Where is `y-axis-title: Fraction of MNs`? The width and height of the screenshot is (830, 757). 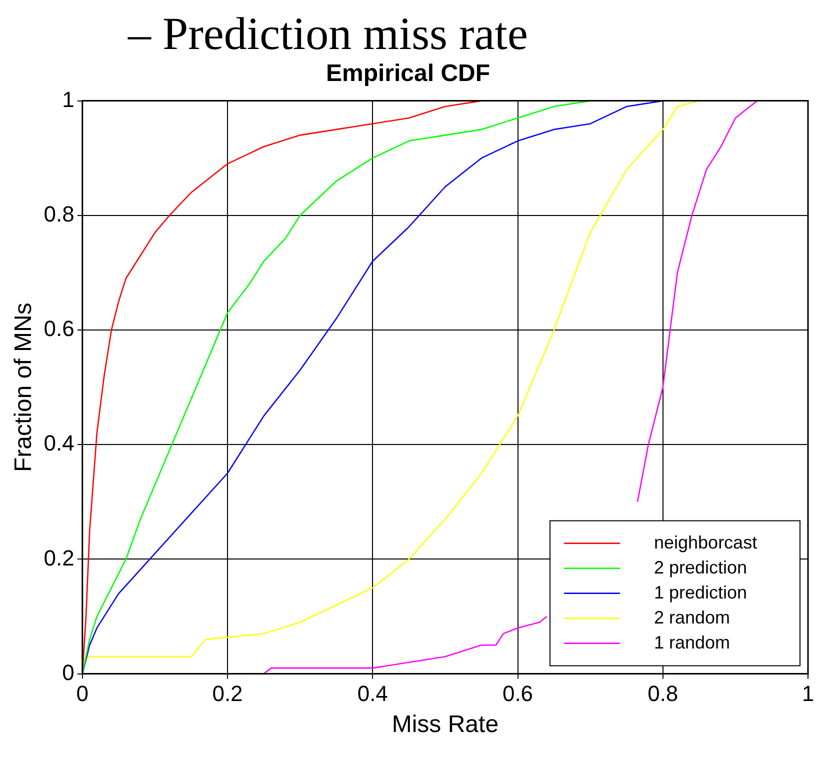 y-axis-title: Fraction of MNs is located at coordinates (24, 387).